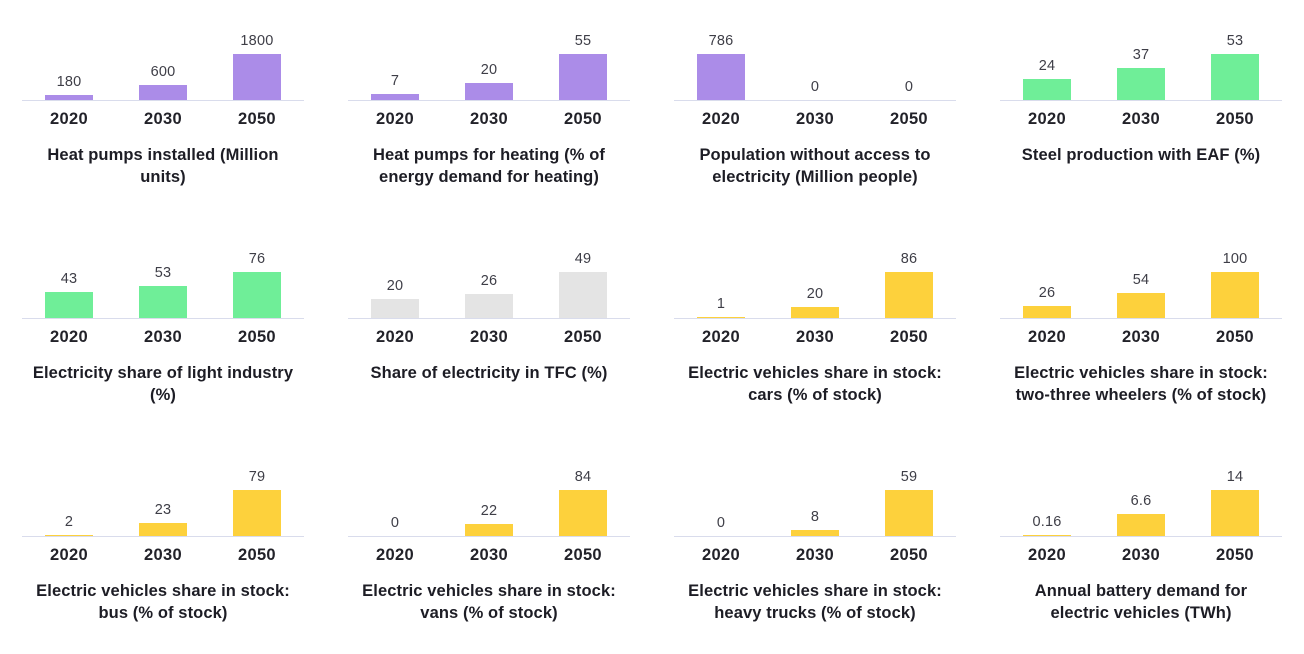 The height and width of the screenshot is (654, 1304). Describe the element at coordinates (163, 509) in the screenshot. I see `bar-value-label: 23` at that location.